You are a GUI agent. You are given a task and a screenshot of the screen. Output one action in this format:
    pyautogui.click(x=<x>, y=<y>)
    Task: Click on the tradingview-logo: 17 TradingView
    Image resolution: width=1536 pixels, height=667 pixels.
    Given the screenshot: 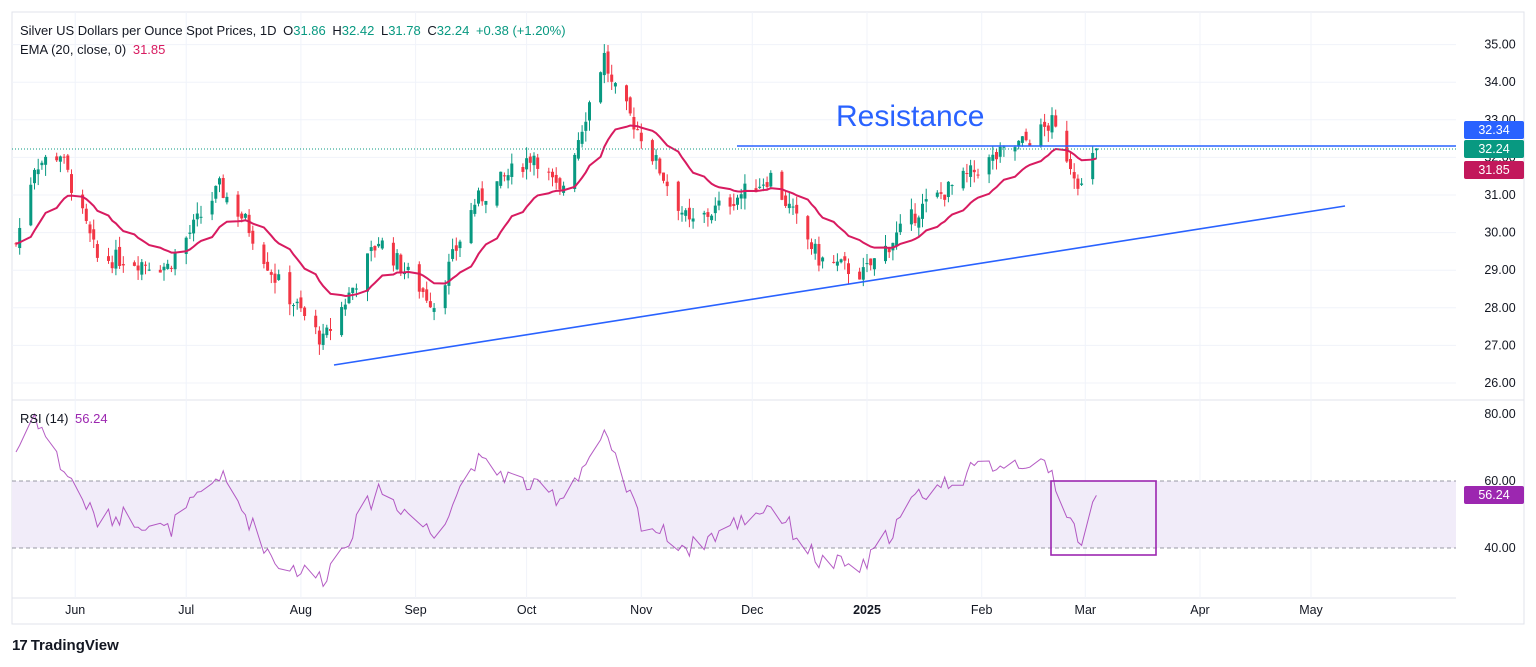 What is the action you would take?
    pyautogui.click(x=65, y=645)
    